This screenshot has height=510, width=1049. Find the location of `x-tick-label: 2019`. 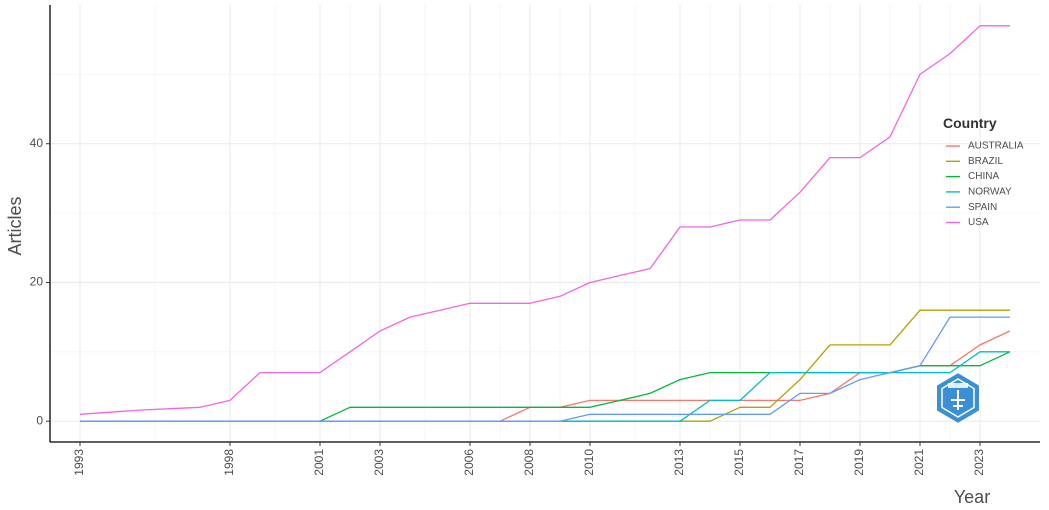

x-tick-label: 2019 is located at coordinates (859, 462).